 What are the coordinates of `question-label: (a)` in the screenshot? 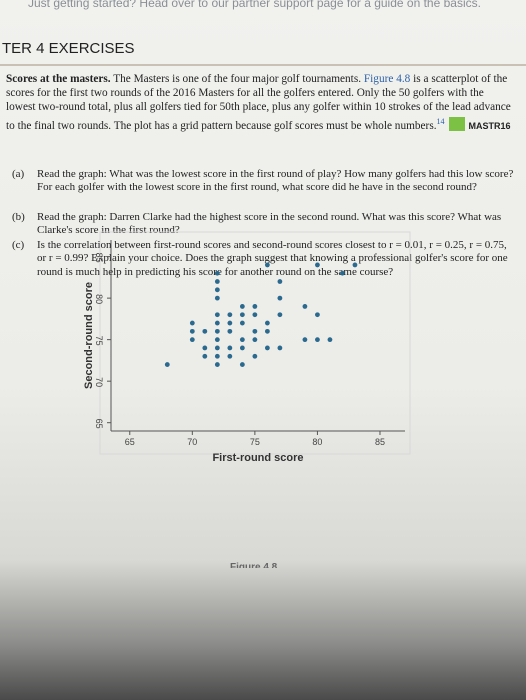 It's located at (18, 174).